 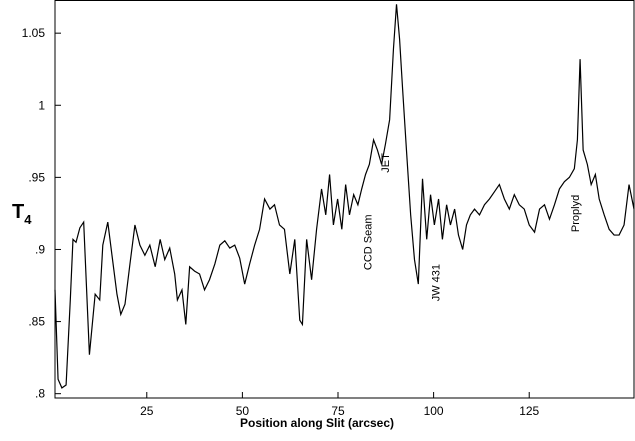 What do you see at coordinates (317, 423) in the screenshot?
I see `x-axis-label: Position along Slit (arcsec)` at bounding box center [317, 423].